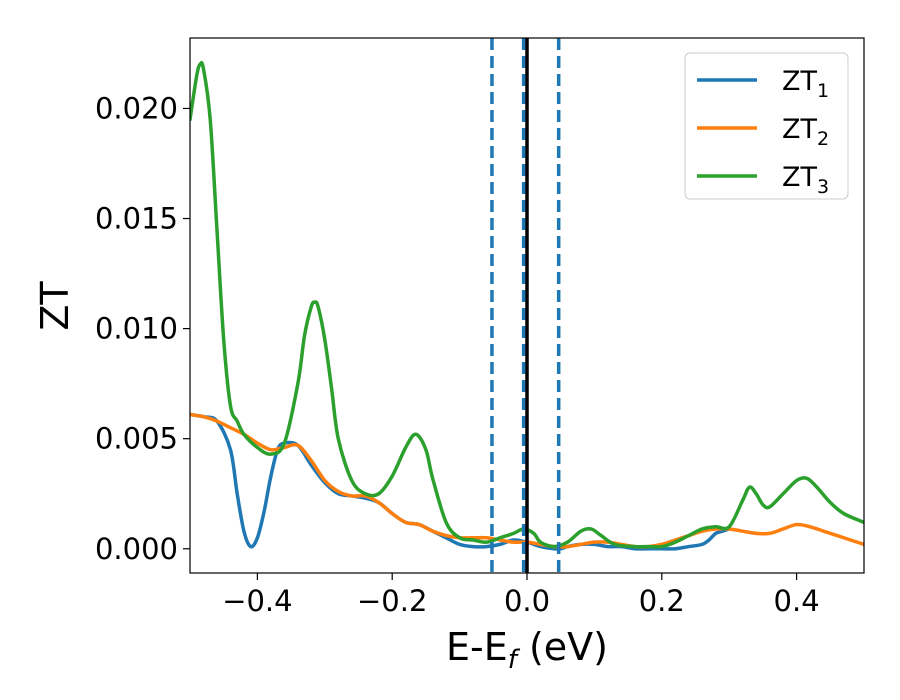 This screenshot has height=700, width=900. Describe the element at coordinates (392, 601) in the screenshot. I see `x-tick-label: −0.2` at that location.